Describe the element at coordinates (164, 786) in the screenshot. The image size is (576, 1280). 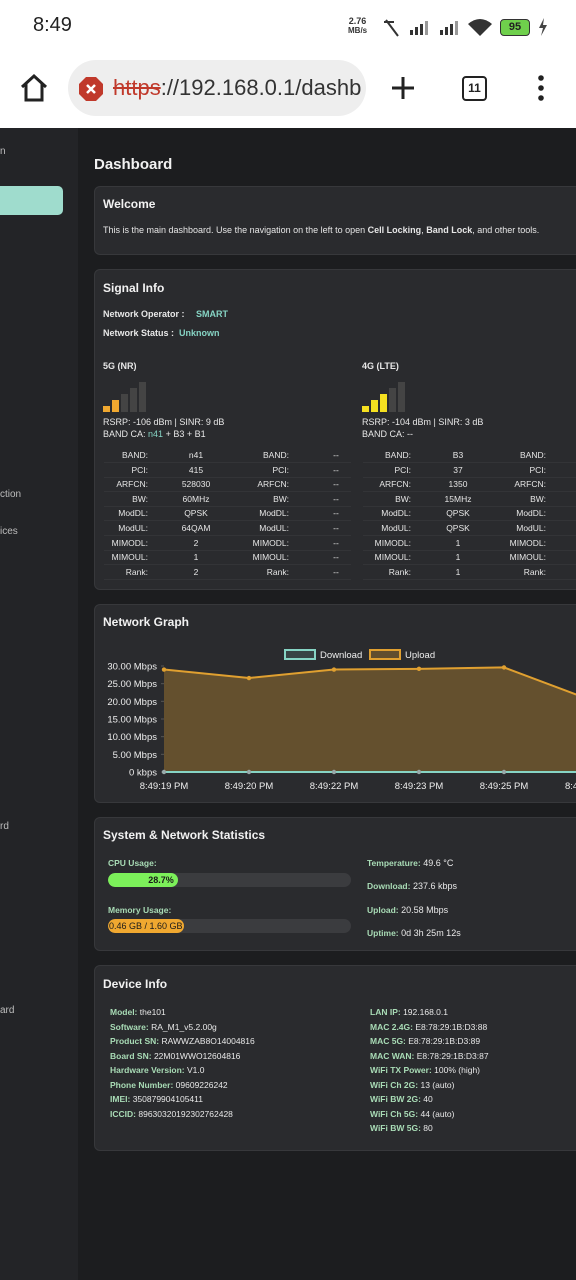
I see `x-tick-label: 8:49:19 PM` at that location.